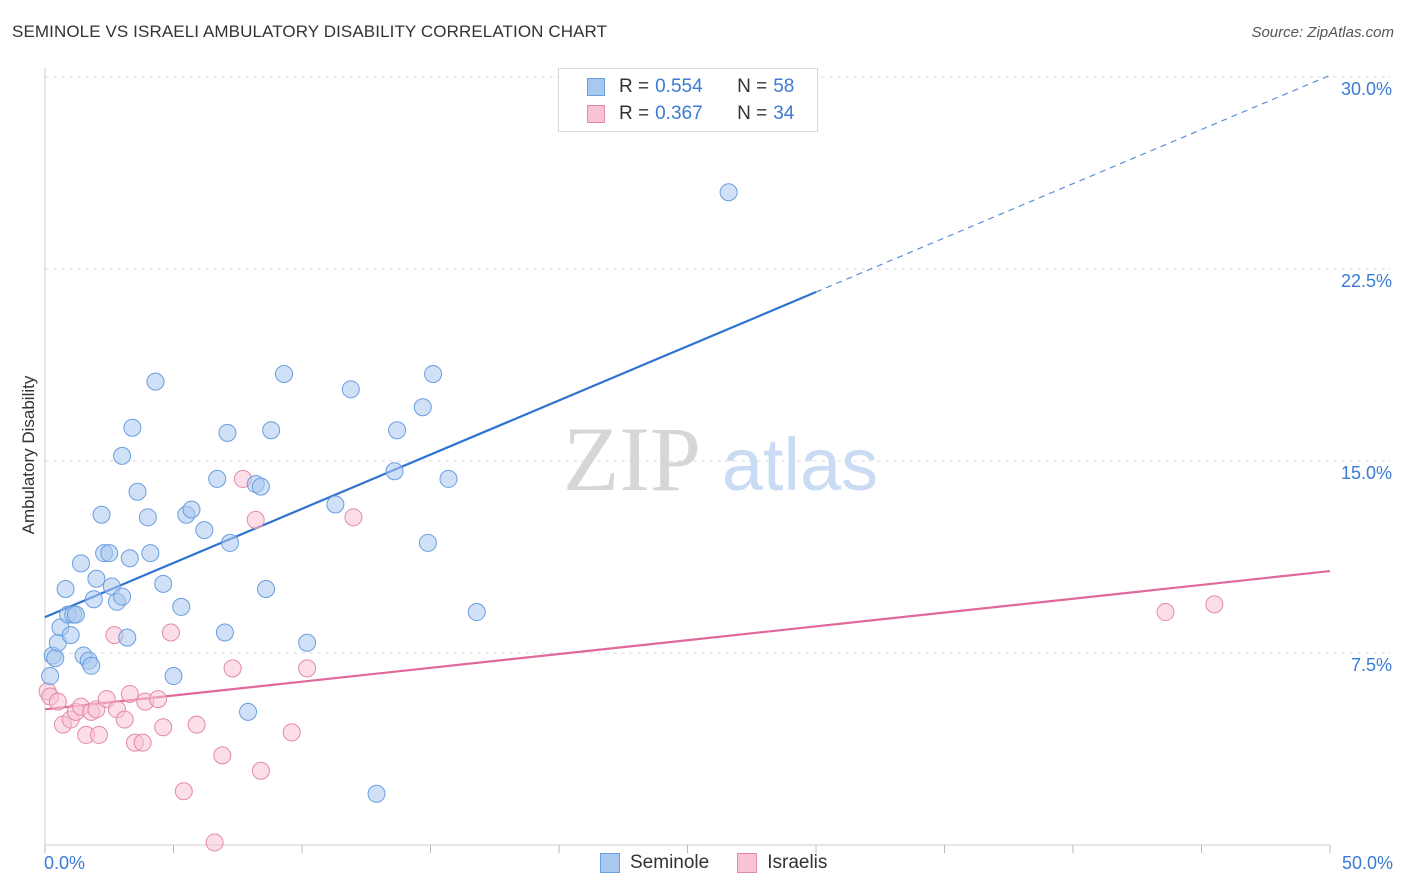 The height and width of the screenshot is (892, 1406). What do you see at coordinates (670, 862) in the screenshot?
I see `legend-label-seminole: Seminole` at bounding box center [670, 862].